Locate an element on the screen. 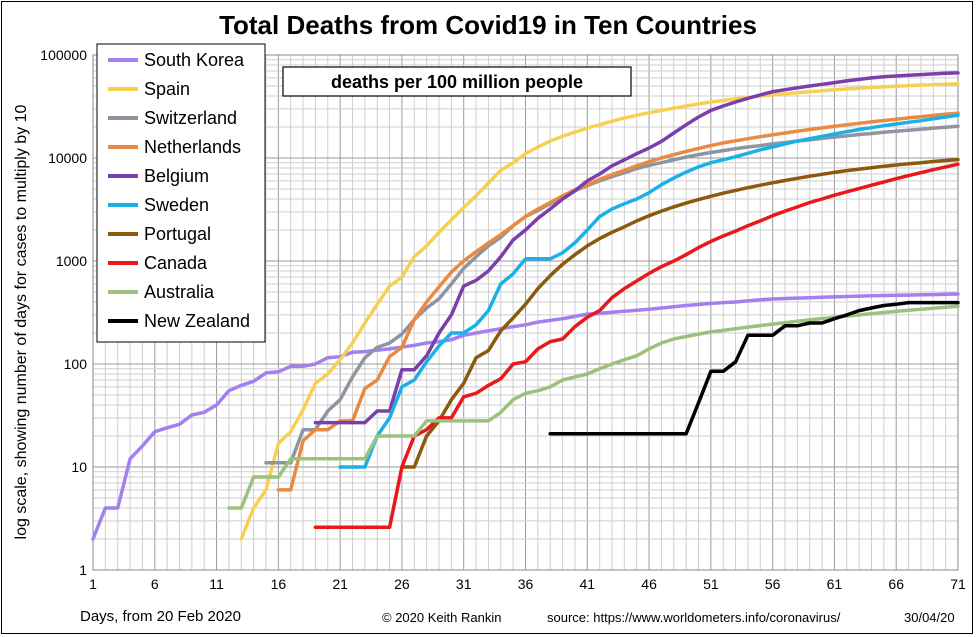 Image resolution: width=976 pixels, height=637 pixels. legend-label: Canada is located at coordinates (176, 263).